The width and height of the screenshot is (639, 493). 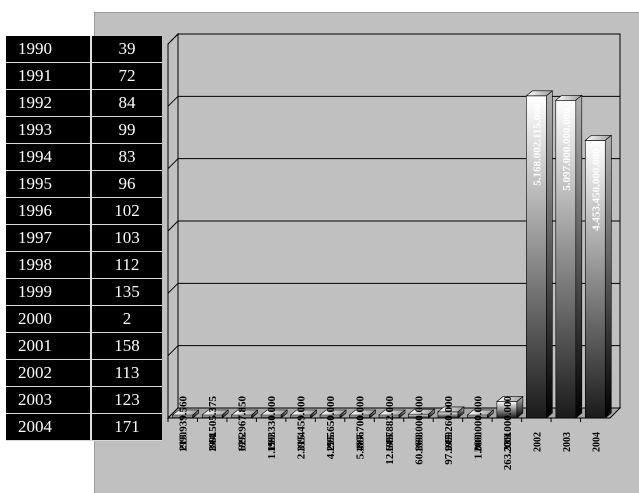 What do you see at coordinates (598, 276) in the screenshot?
I see `bar-2004` at bounding box center [598, 276].